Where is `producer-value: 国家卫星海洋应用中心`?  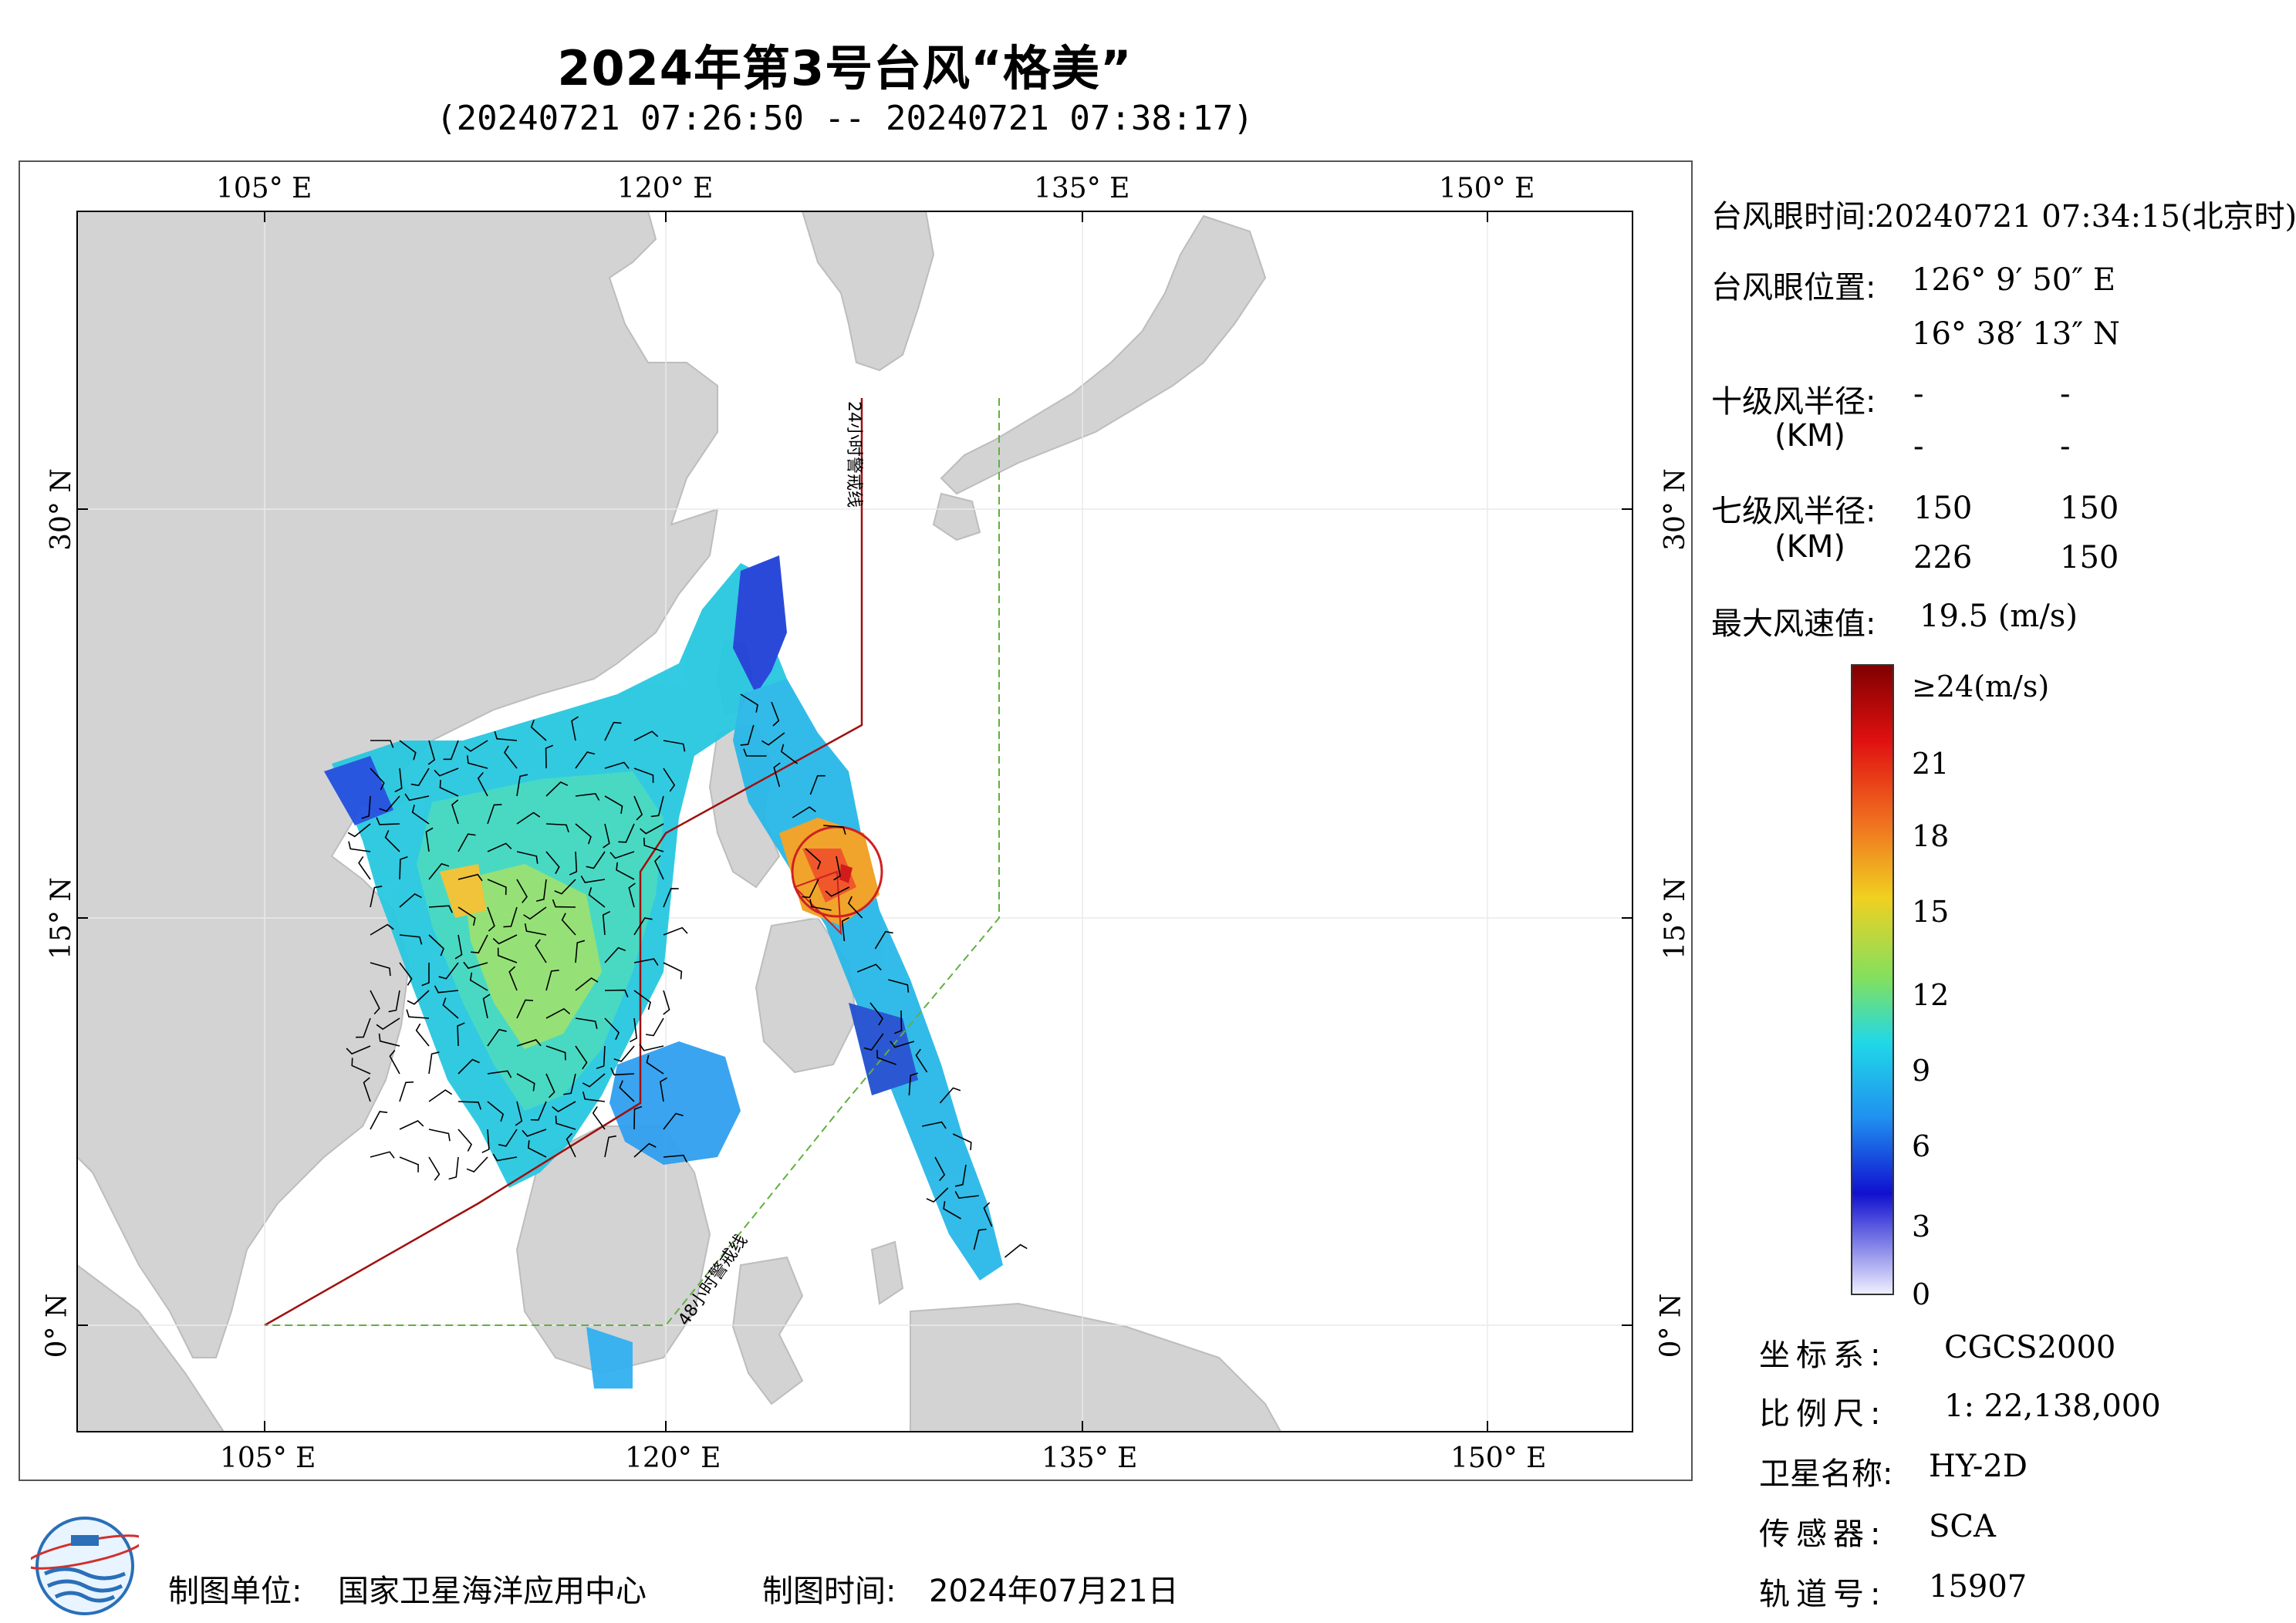
producer-value: 国家卫星海洋应用中心 is located at coordinates (492, 1591).